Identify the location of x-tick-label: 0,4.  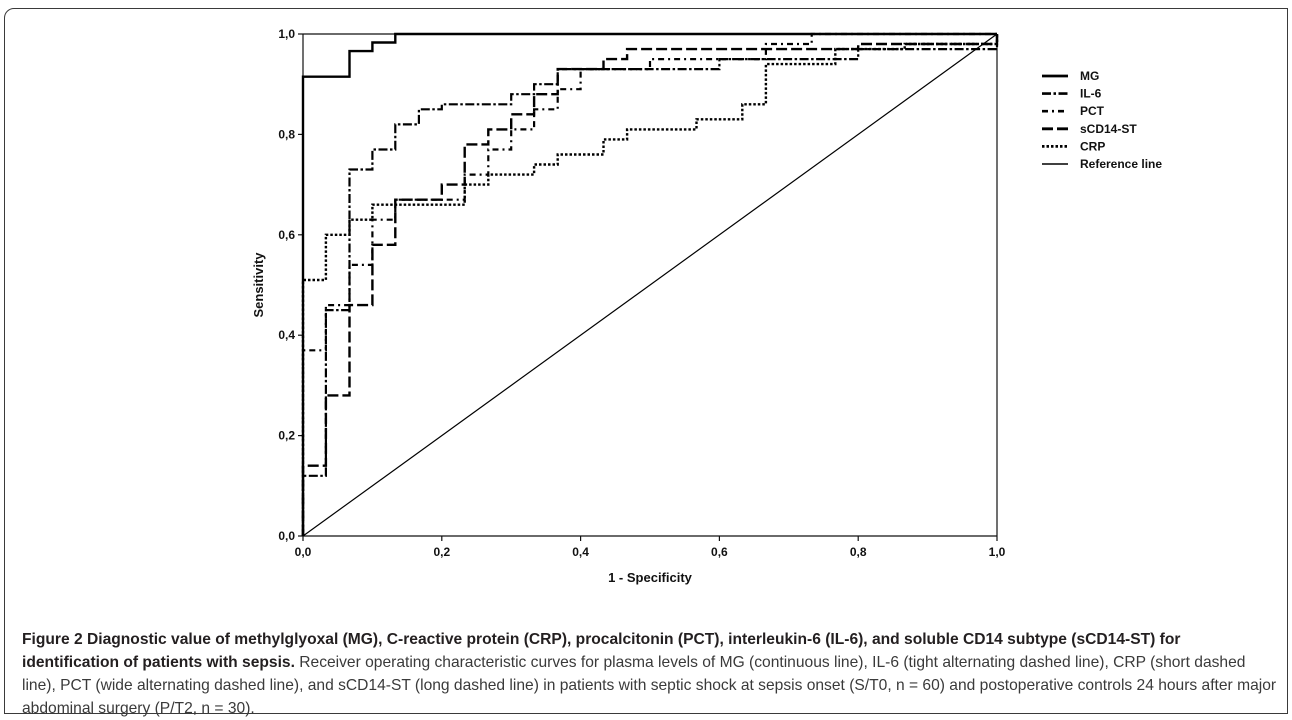
(580, 552).